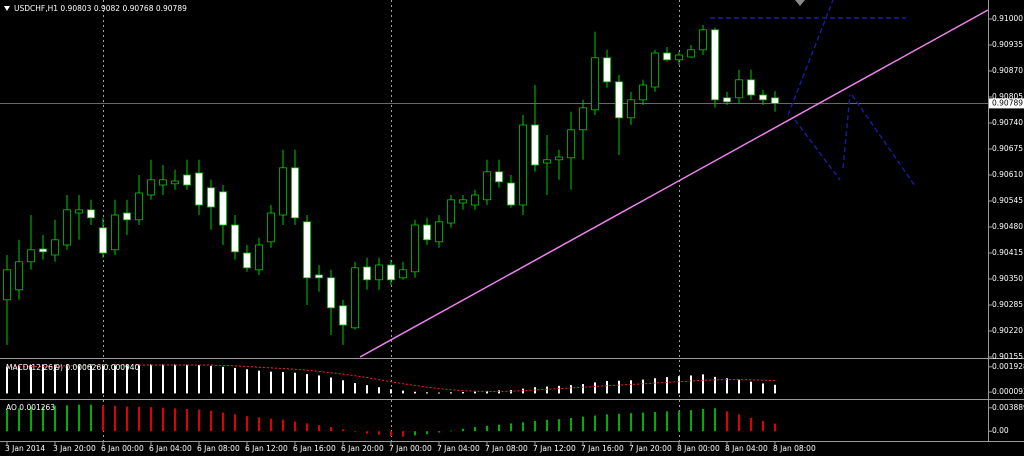 The width and height of the screenshot is (1024, 456). Describe the element at coordinates (1008, 391) in the screenshot. I see `y-tick-label: 0.000093` at that location.